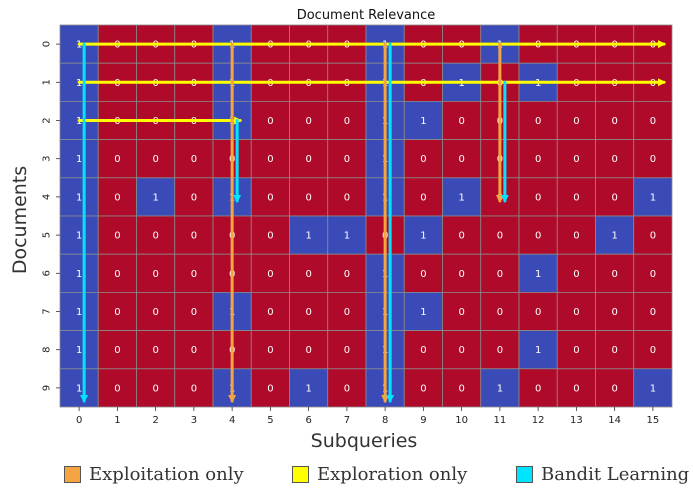 This screenshot has width=693, height=497. What do you see at coordinates (270, 273) in the screenshot?
I see `heatmap-cell-r6-c5` at bounding box center [270, 273].